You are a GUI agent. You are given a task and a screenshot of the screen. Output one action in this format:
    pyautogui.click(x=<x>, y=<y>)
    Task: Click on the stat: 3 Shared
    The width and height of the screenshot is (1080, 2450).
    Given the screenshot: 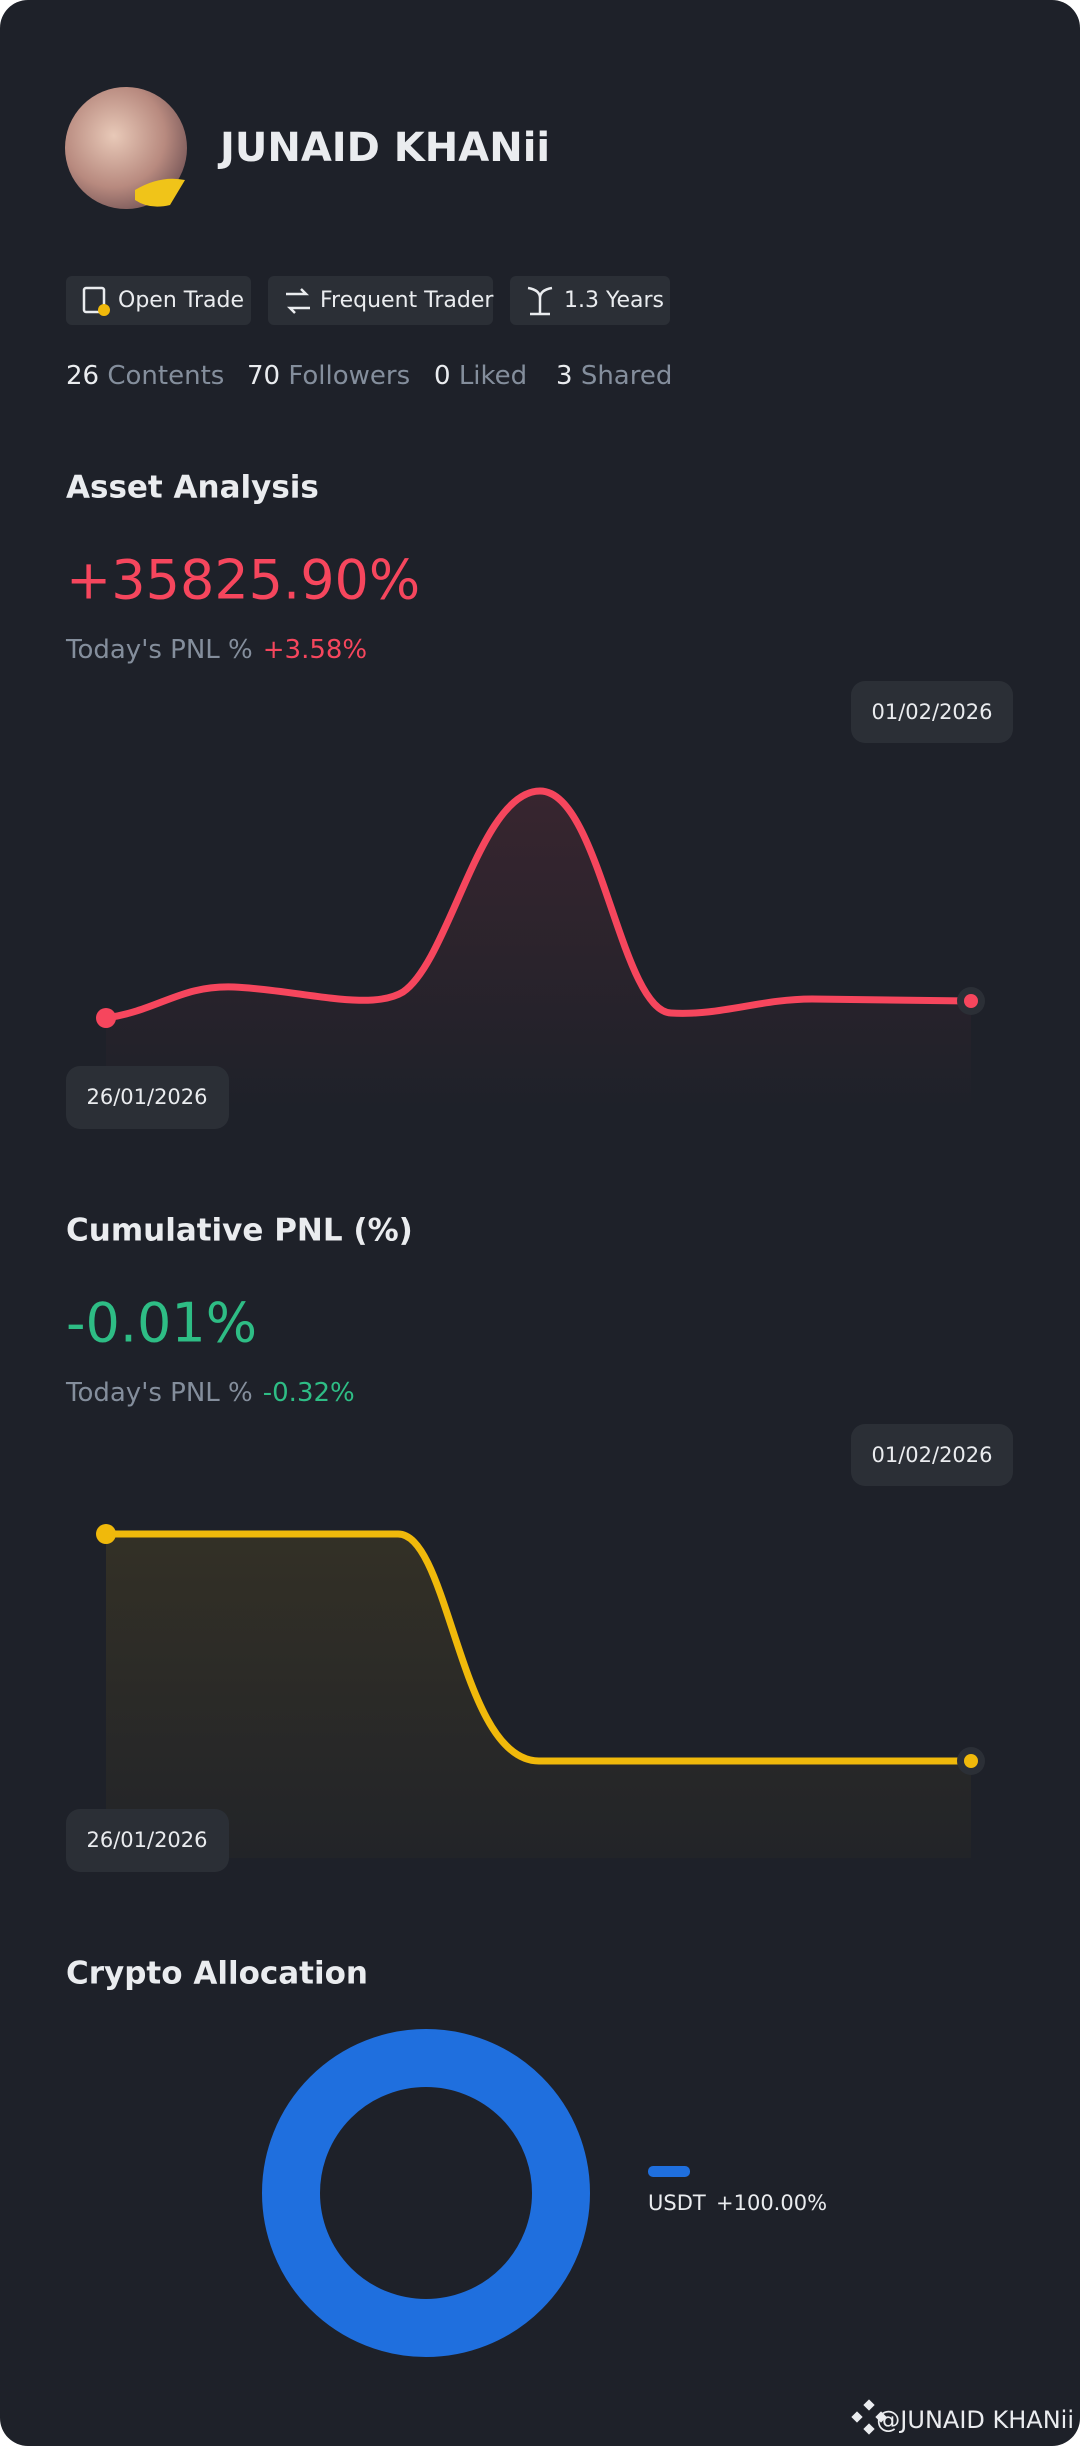 What is the action you would take?
    pyautogui.click(x=614, y=376)
    